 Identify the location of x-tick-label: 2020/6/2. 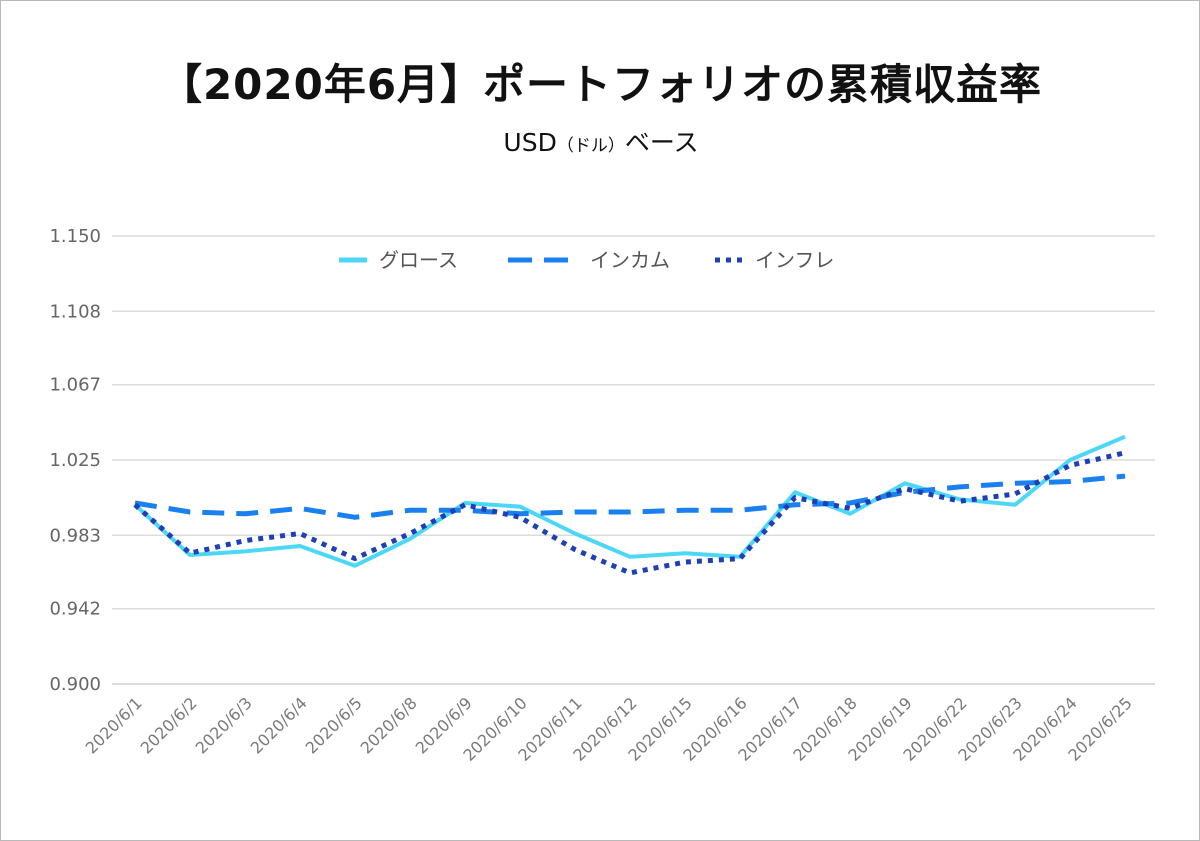
(169, 725).